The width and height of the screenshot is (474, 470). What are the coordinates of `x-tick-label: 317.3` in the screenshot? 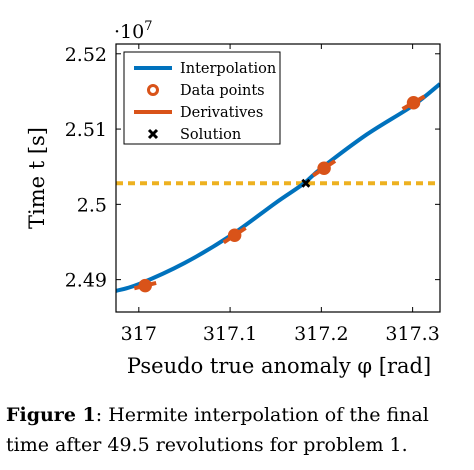 It's located at (412, 334).